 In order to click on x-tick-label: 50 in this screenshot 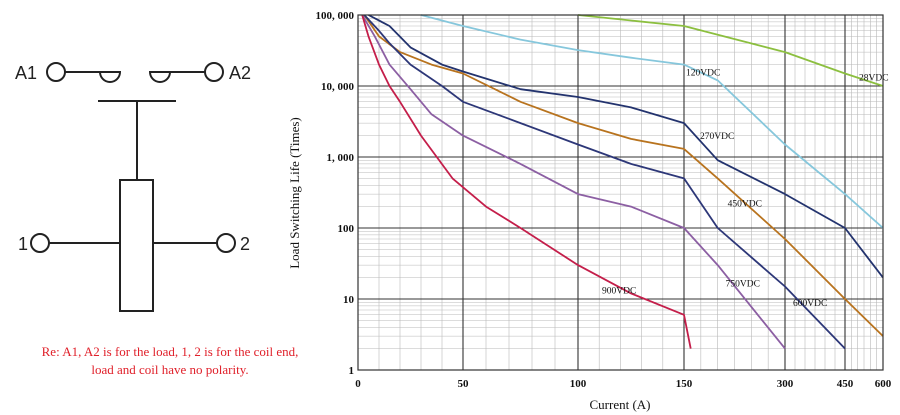, I will do `click(464, 384)`.